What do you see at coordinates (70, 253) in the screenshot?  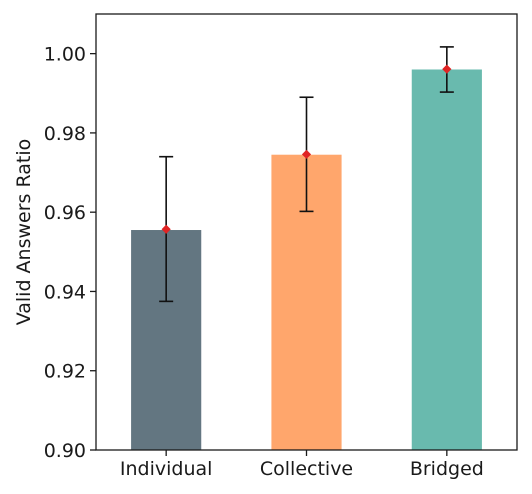 I see `y-axis: 0.90 0.92 0.94 0.96 0.98 1.00` at bounding box center [70, 253].